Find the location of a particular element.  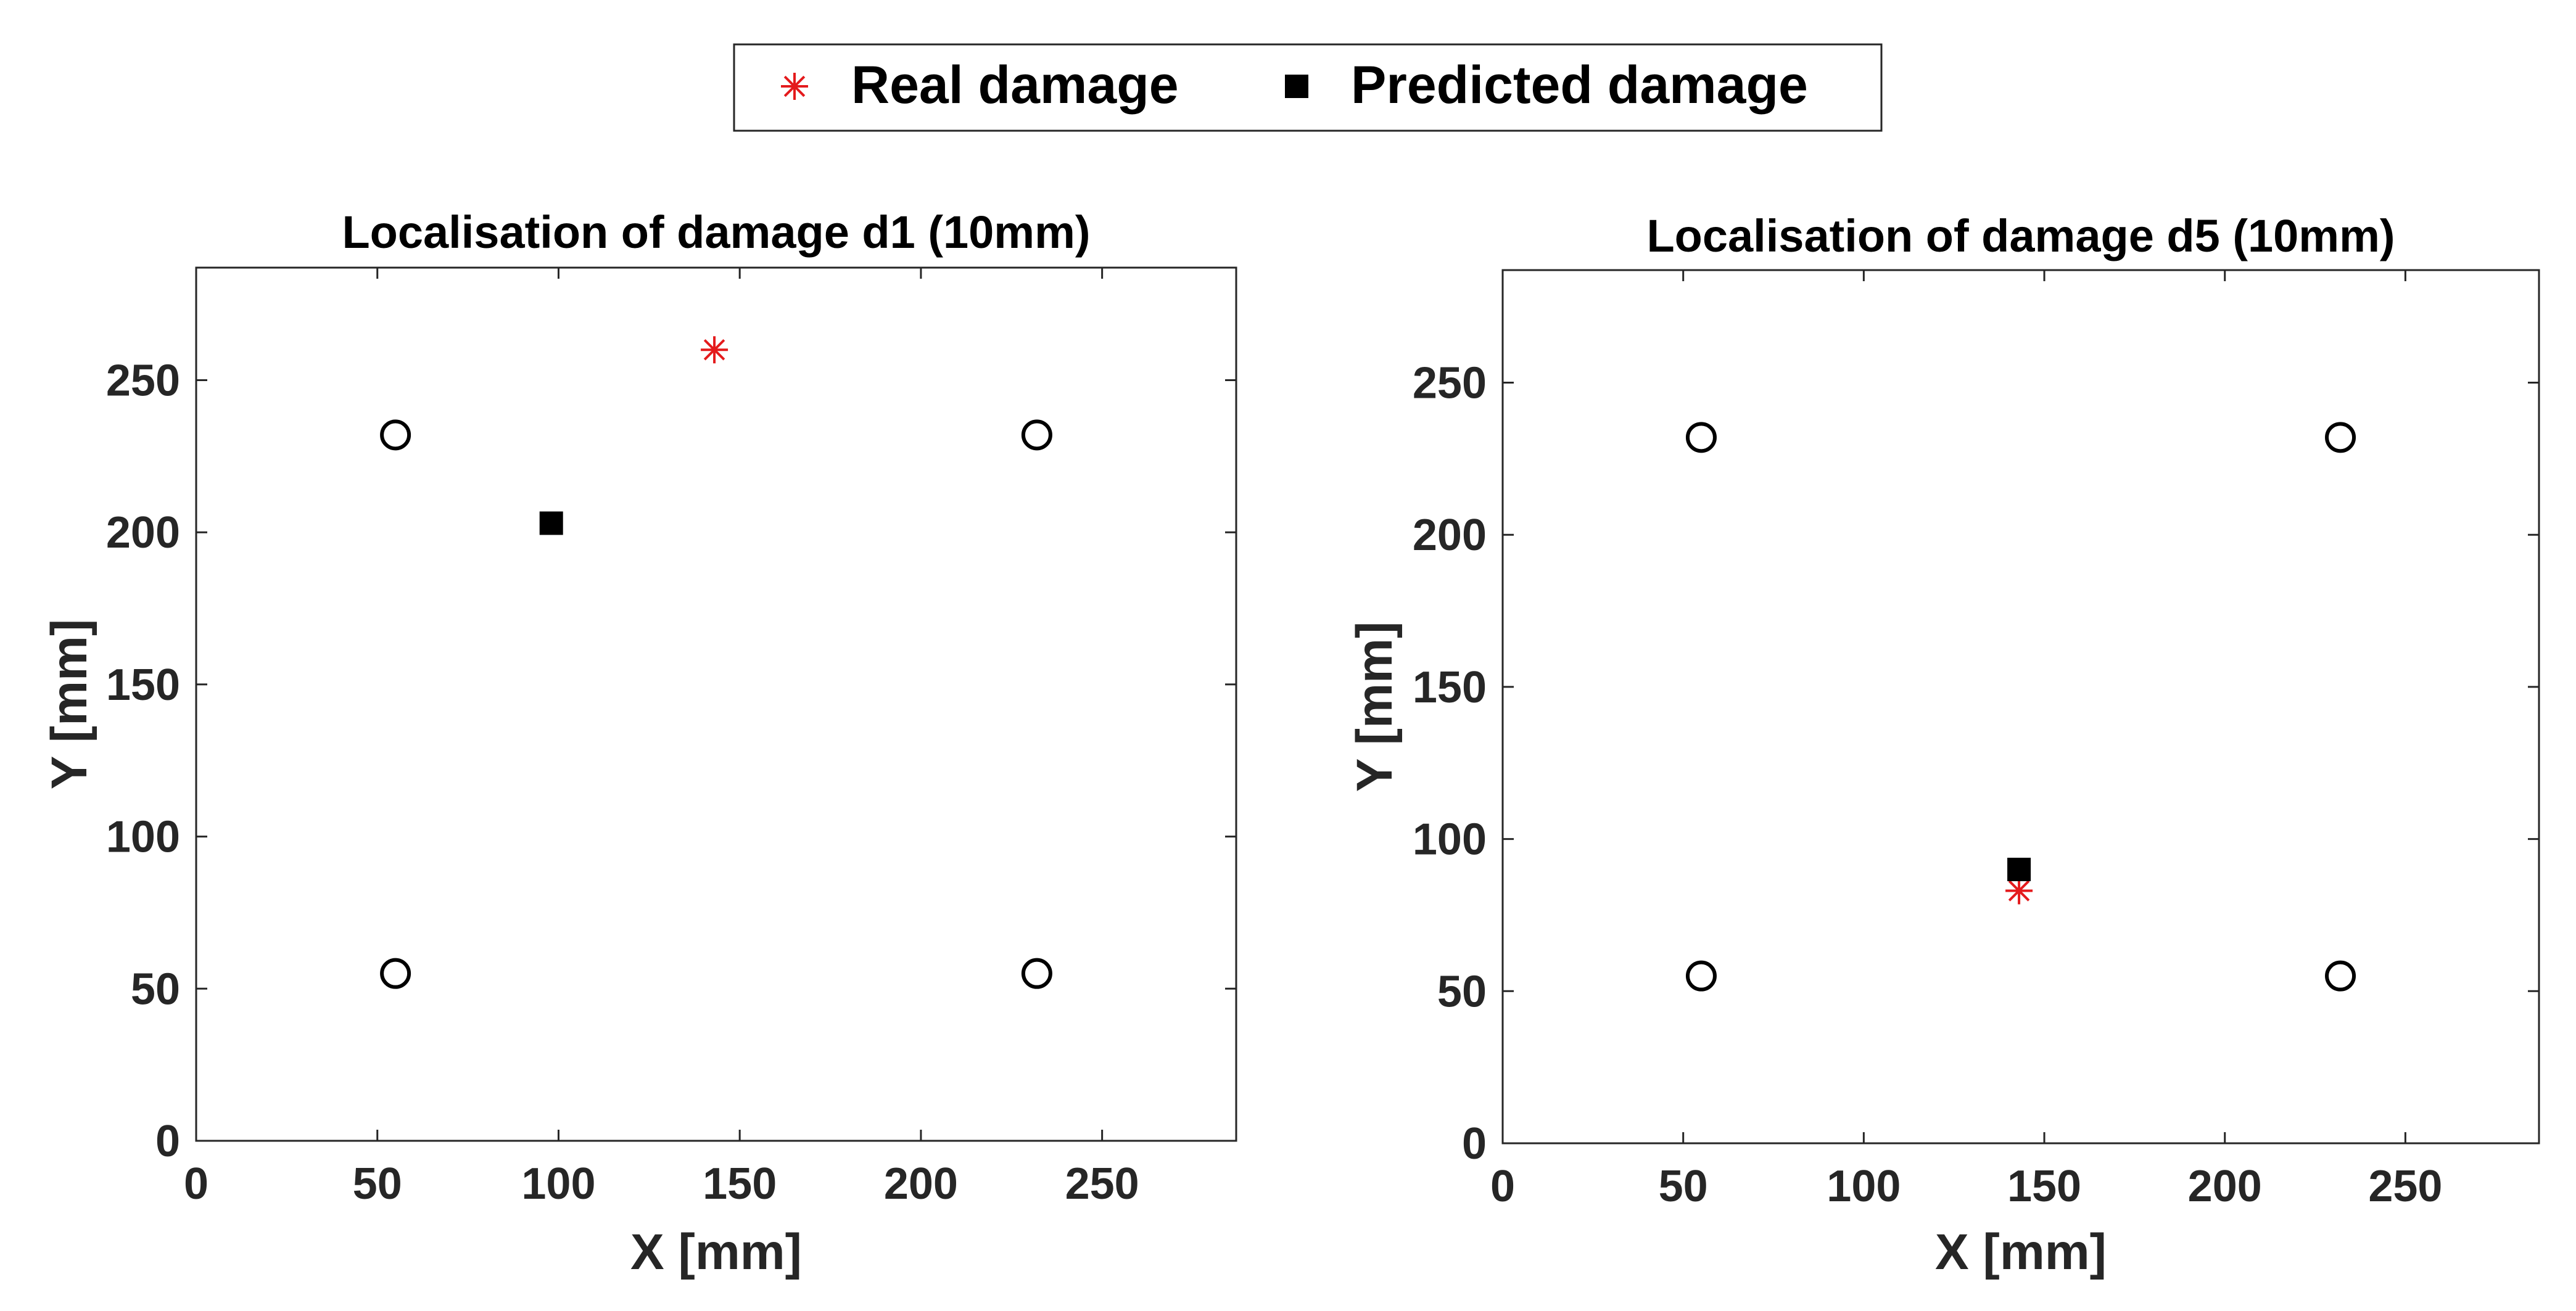

y-axis-label-d5: Y [mm] is located at coordinates (1375, 707).